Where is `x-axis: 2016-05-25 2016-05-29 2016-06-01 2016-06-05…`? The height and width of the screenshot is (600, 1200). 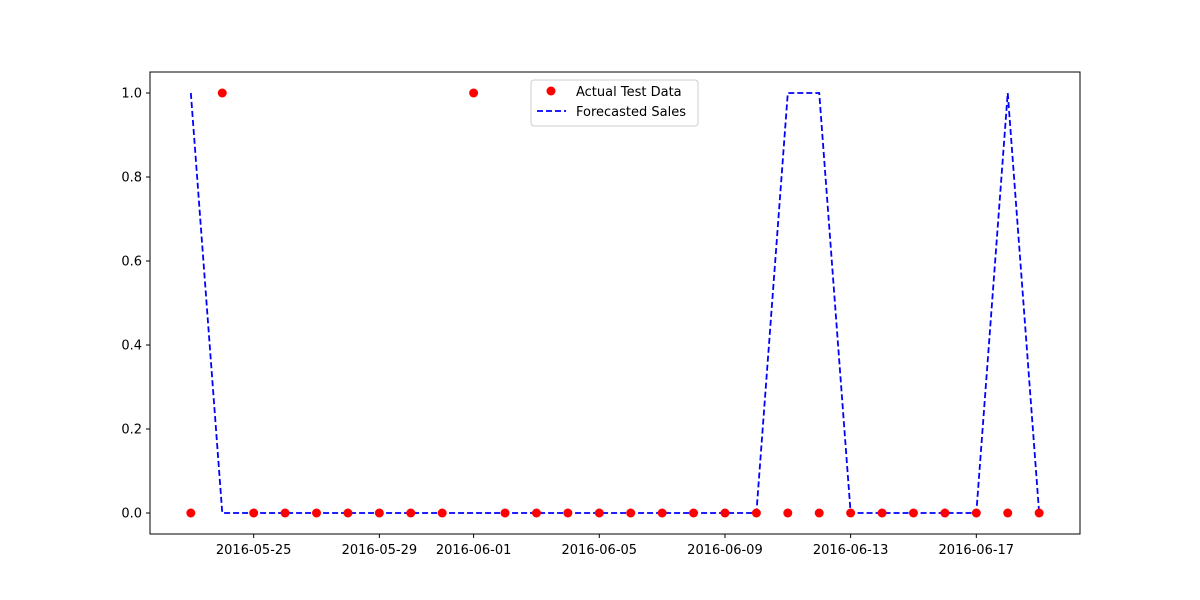
x-axis: 2016-05-25 2016-05-29 2016-06-01 2016-06-05… is located at coordinates (615, 546).